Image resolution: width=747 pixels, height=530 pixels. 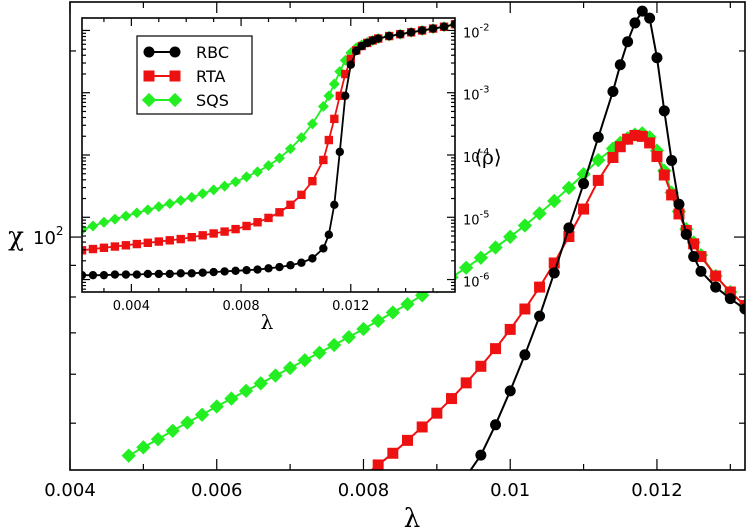 What do you see at coordinates (175, 100) in the screenshot?
I see `legend-marker` at bounding box center [175, 100].